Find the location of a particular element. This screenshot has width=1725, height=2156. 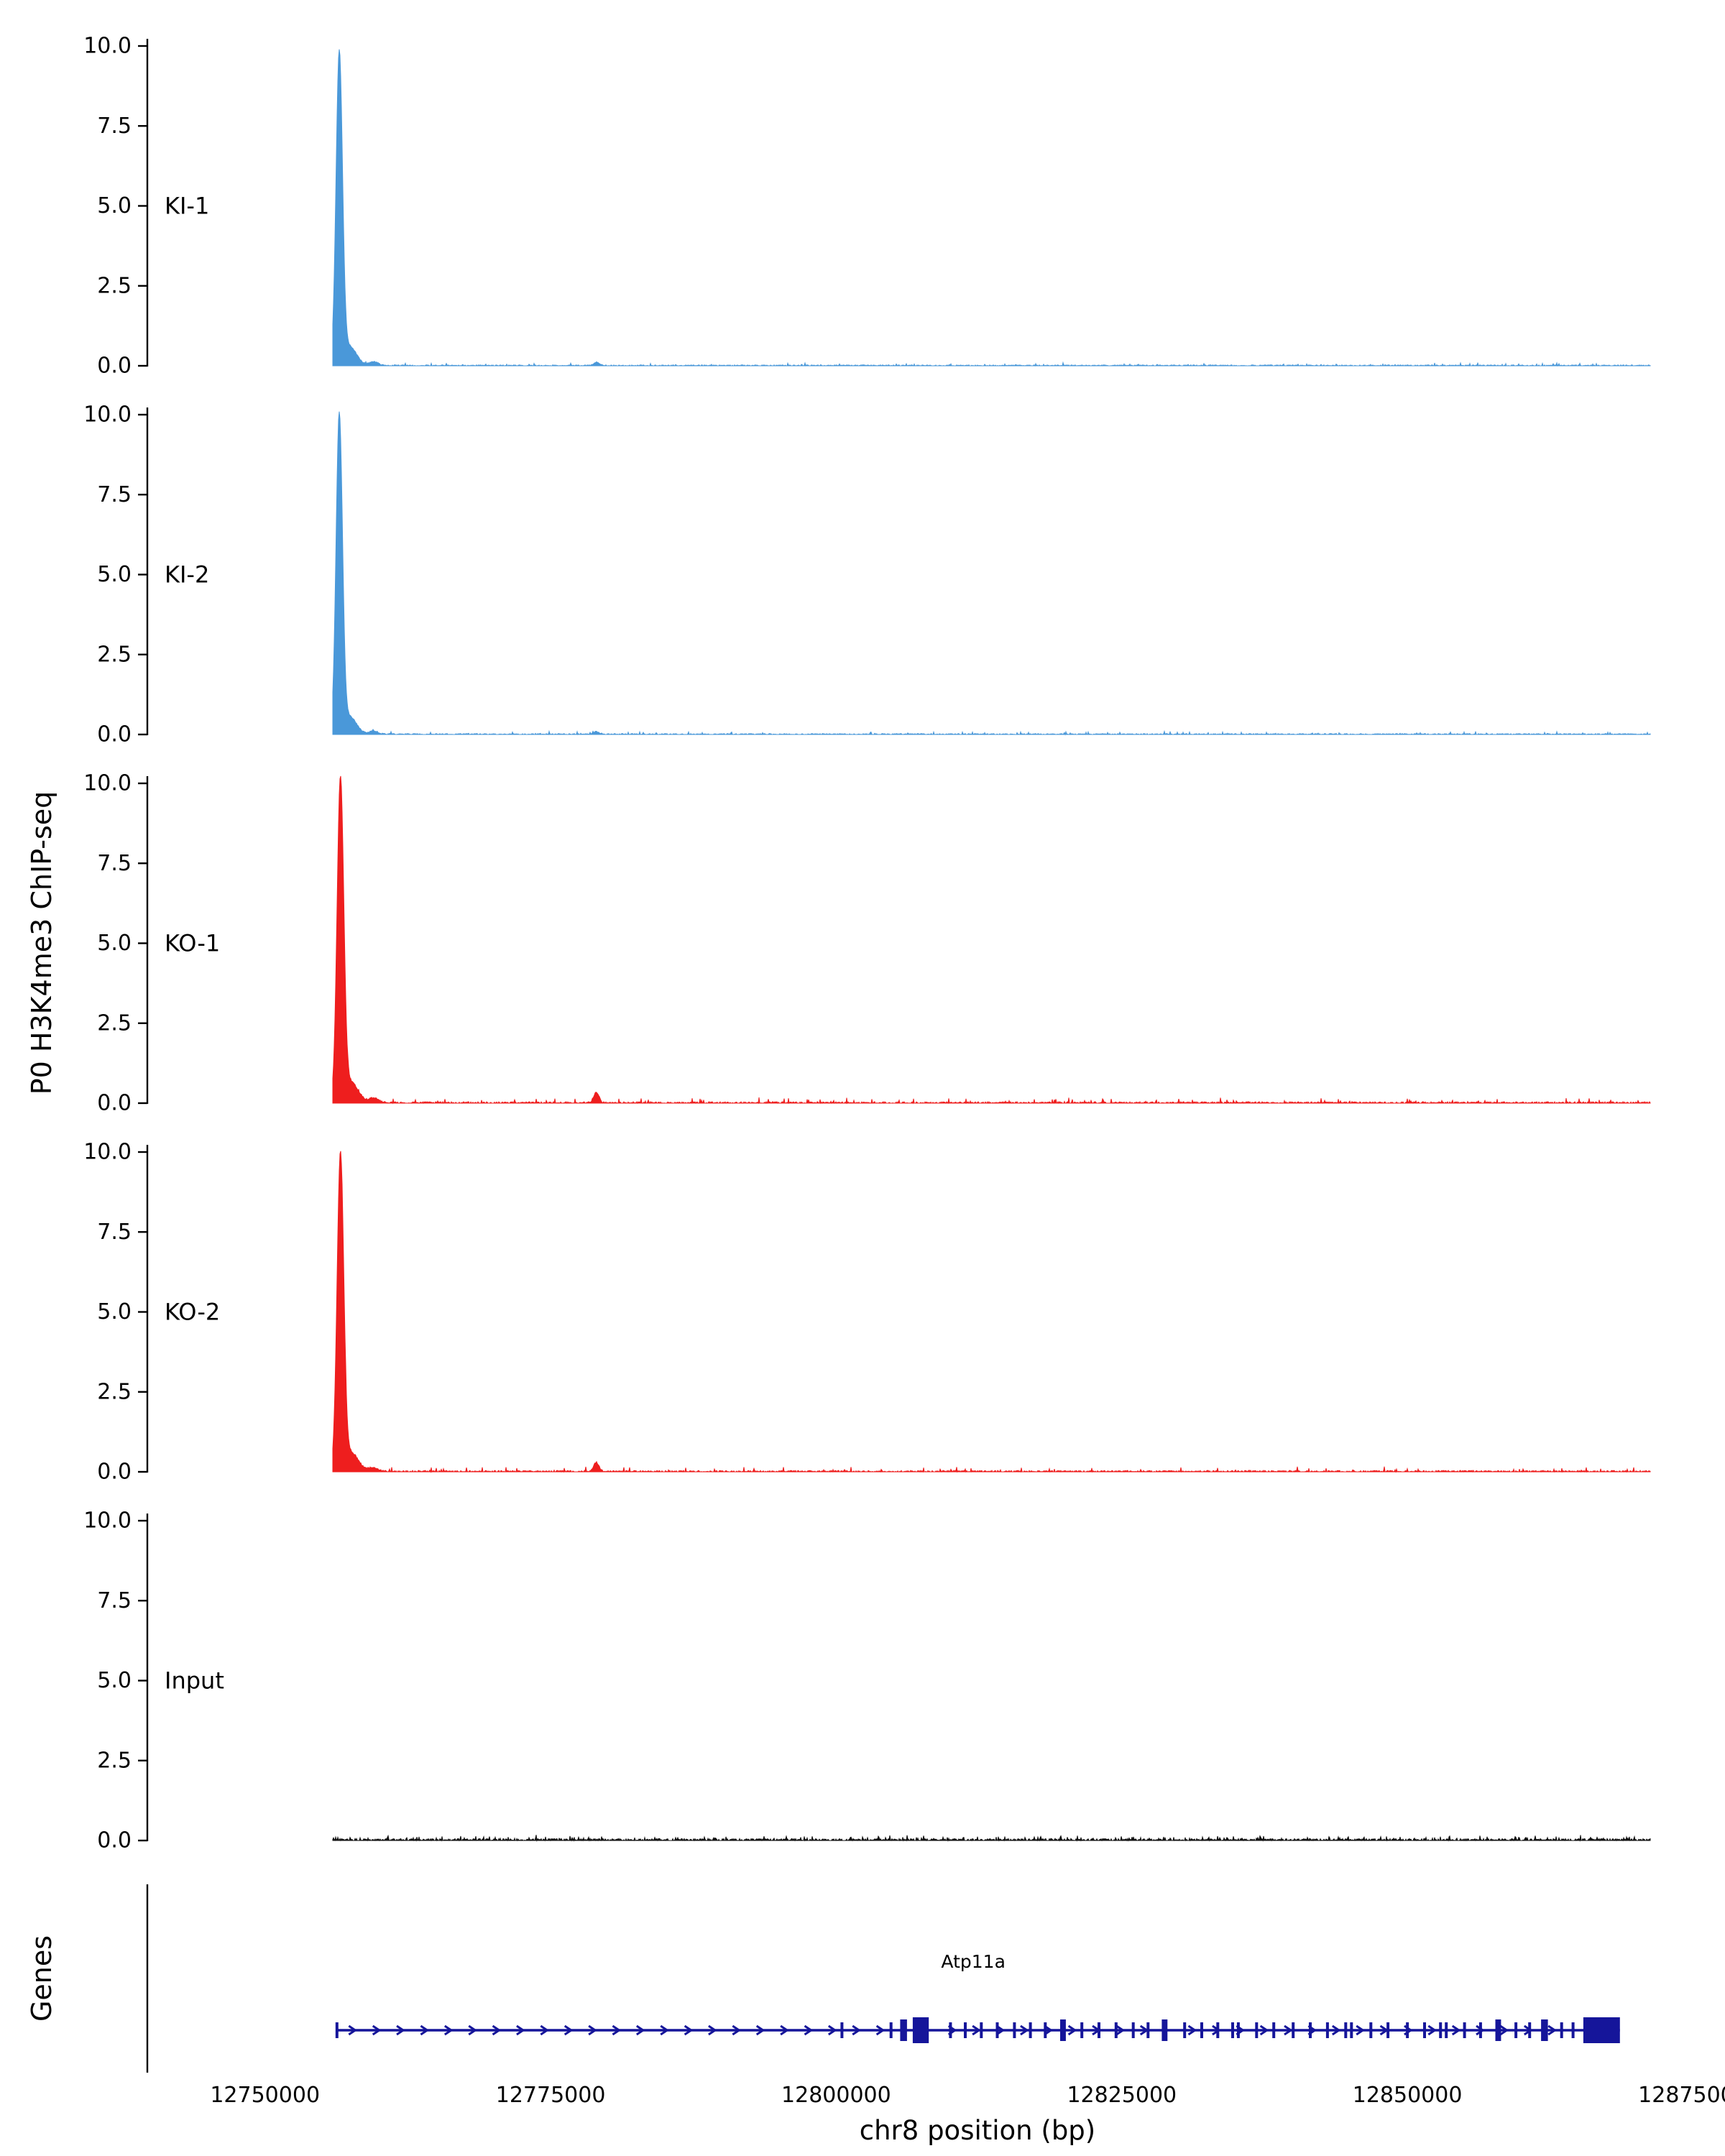

x-tick-label: 12825000 is located at coordinates (1122, 2095).